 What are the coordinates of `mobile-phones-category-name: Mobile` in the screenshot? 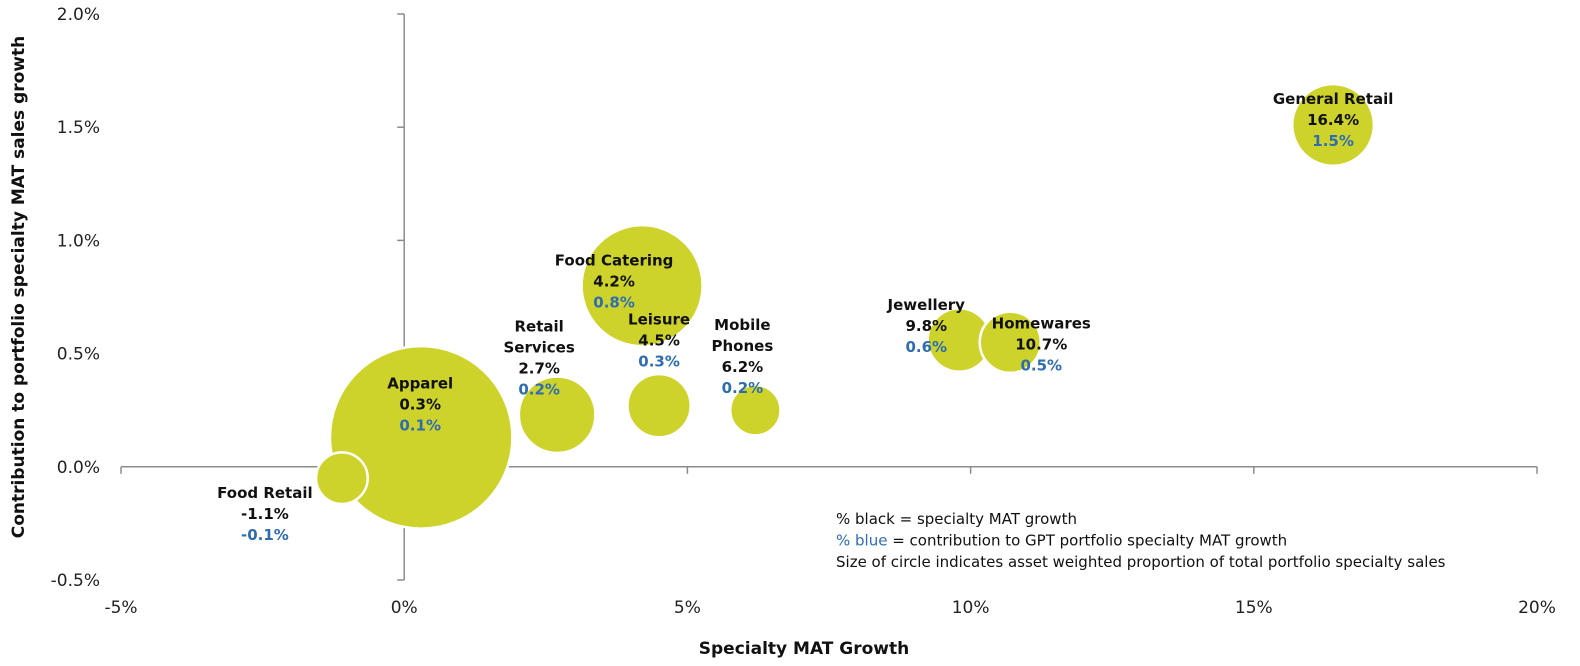 It's located at (742, 325).